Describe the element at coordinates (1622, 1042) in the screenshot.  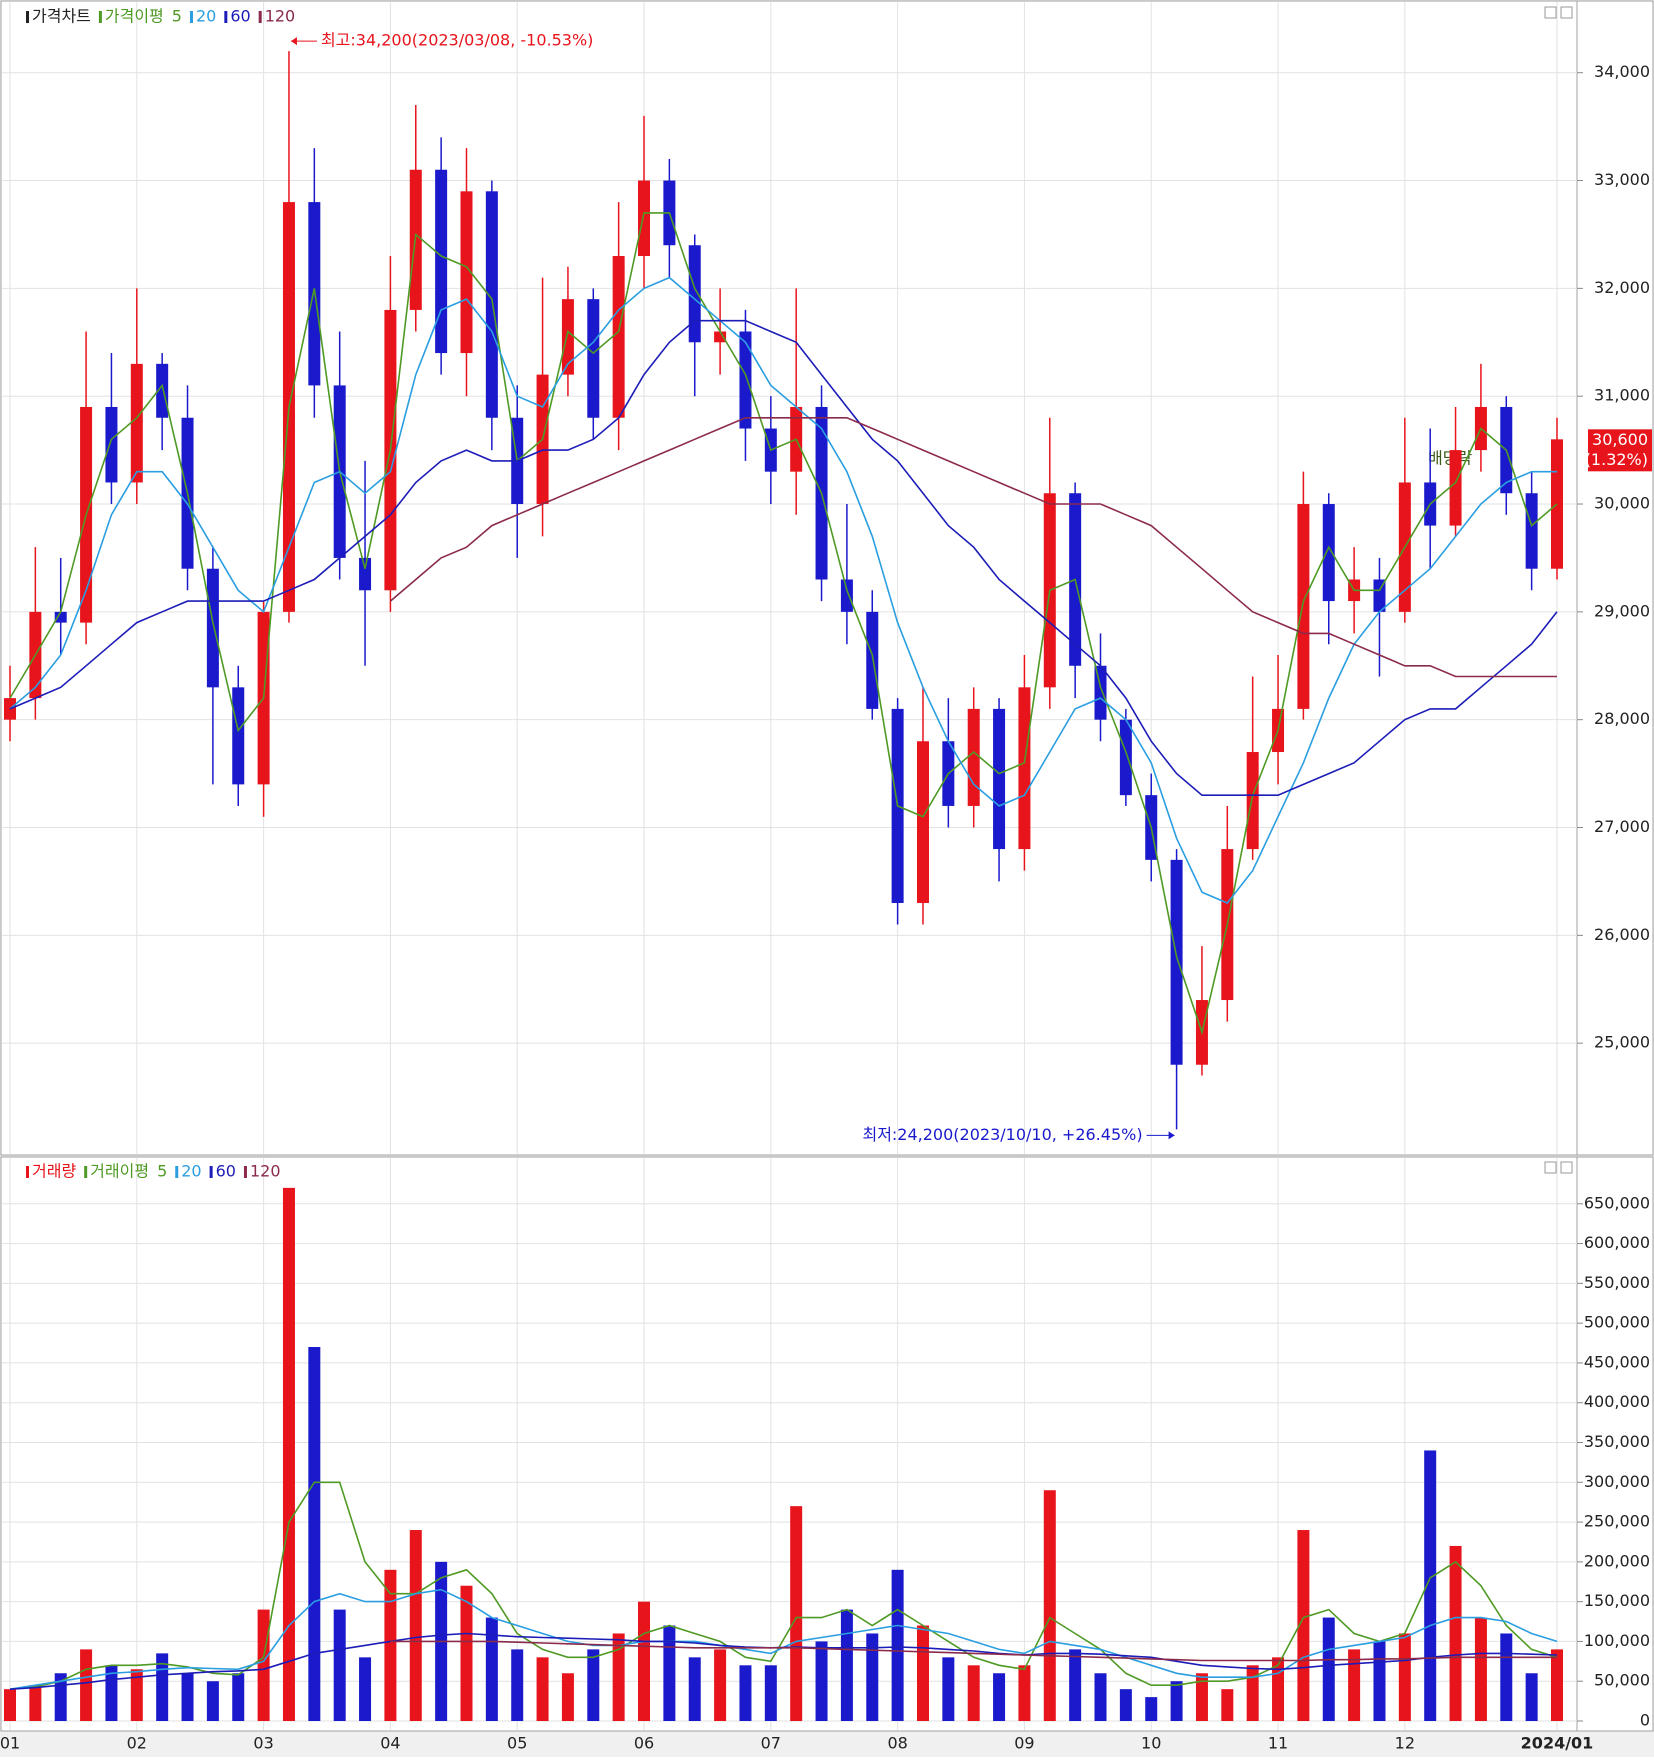
I see `y-tick-label: 25,000` at that location.